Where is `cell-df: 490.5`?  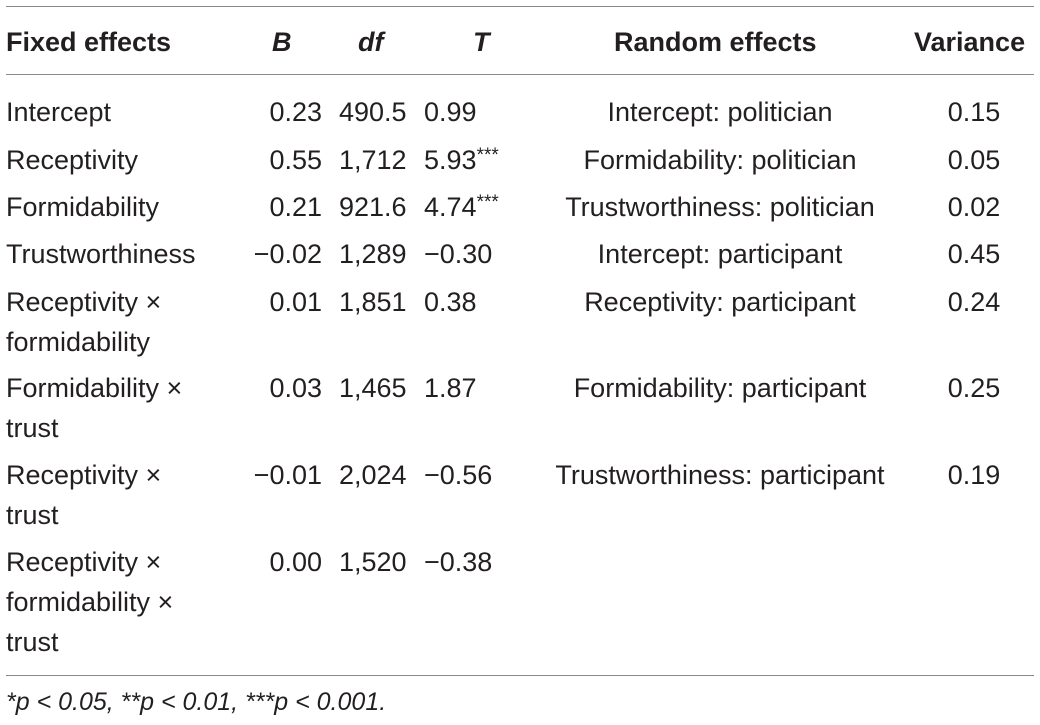
cell-df: 490.5 is located at coordinates (373, 112).